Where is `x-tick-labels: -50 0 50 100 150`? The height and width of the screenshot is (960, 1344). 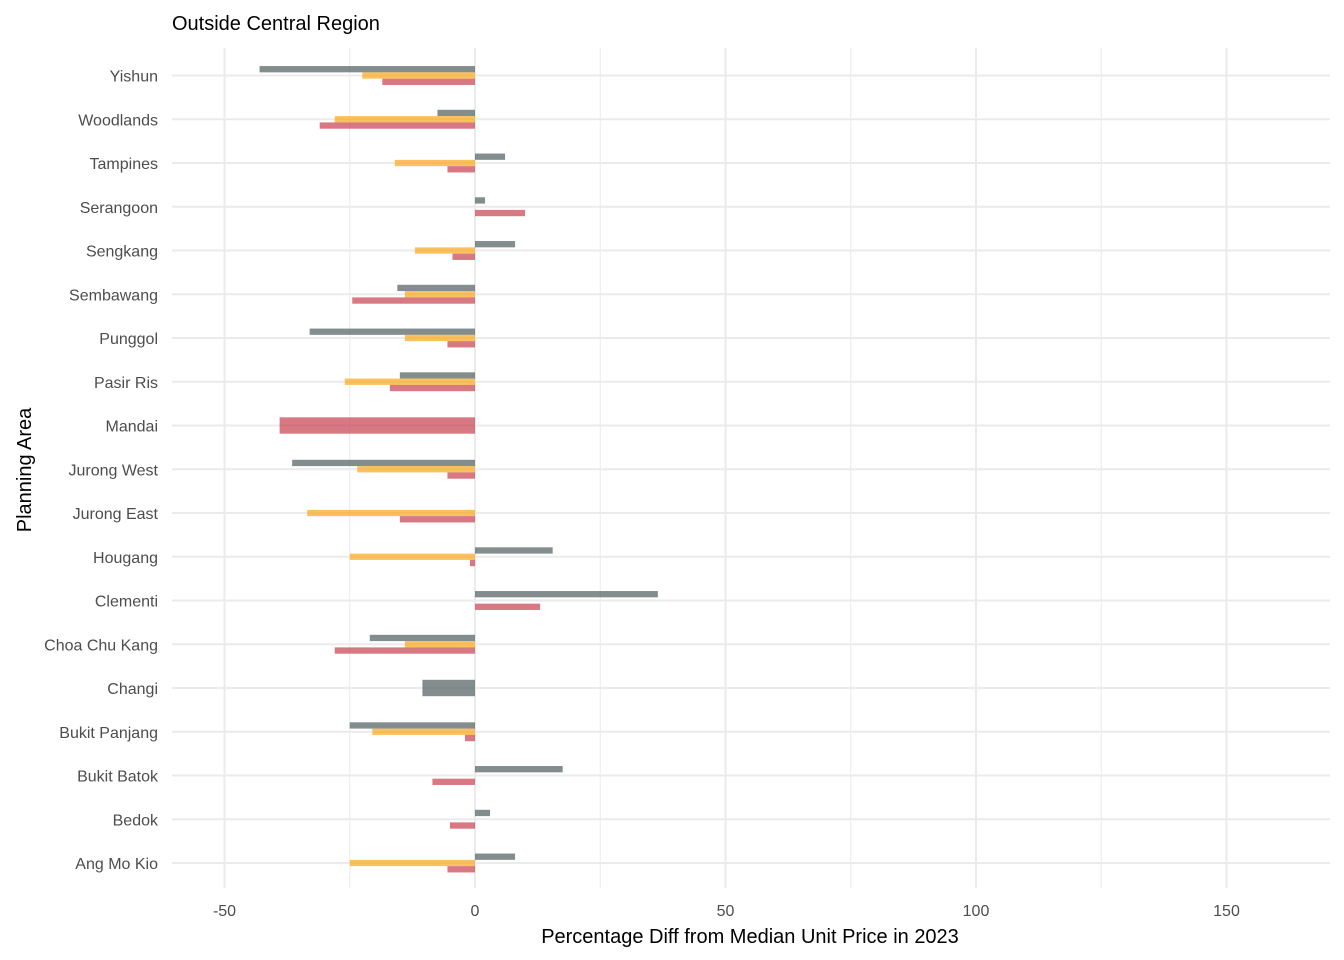
x-tick-labels: -50 0 50 100 150 is located at coordinates (726, 911).